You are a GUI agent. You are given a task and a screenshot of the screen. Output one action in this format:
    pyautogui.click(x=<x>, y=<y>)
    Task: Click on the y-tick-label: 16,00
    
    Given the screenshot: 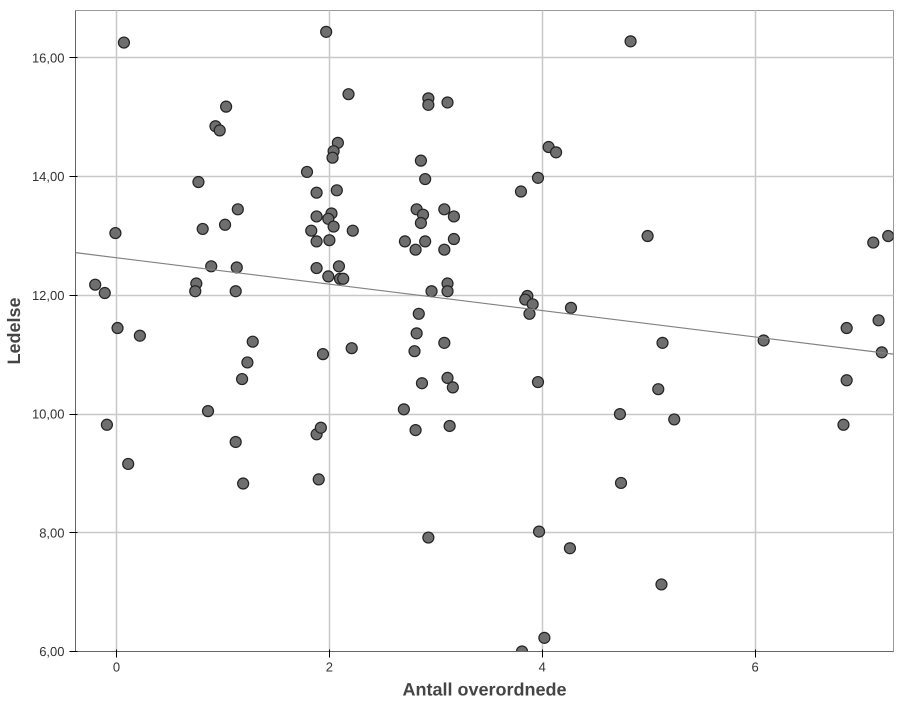 What is the action you would take?
    pyautogui.click(x=48, y=58)
    